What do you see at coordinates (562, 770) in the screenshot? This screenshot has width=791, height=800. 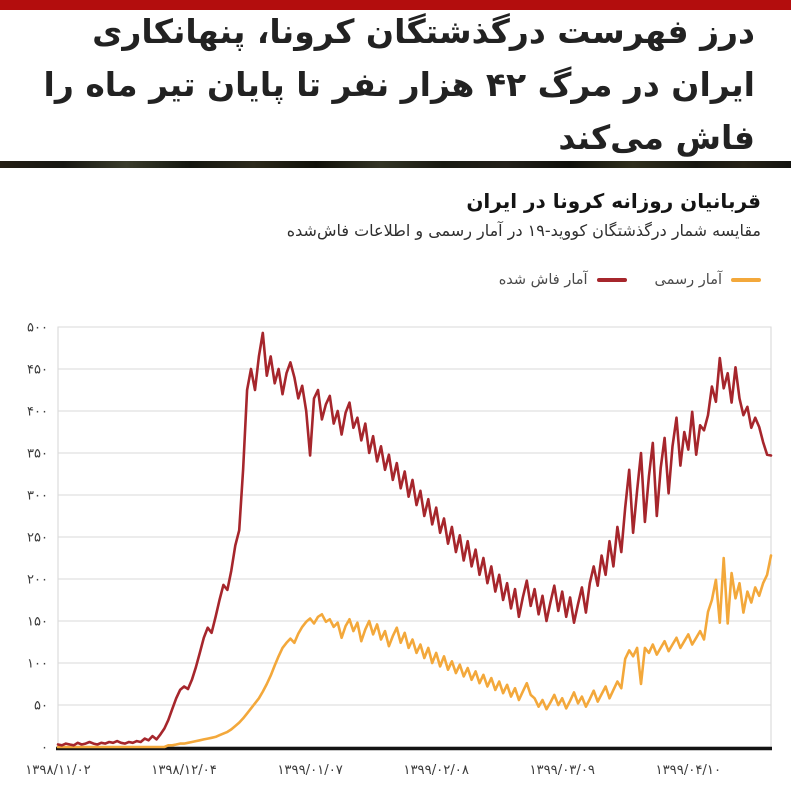 I see `x-tick-label: ۱۳۹۹/۰۳/۰۹` at bounding box center [562, 770].